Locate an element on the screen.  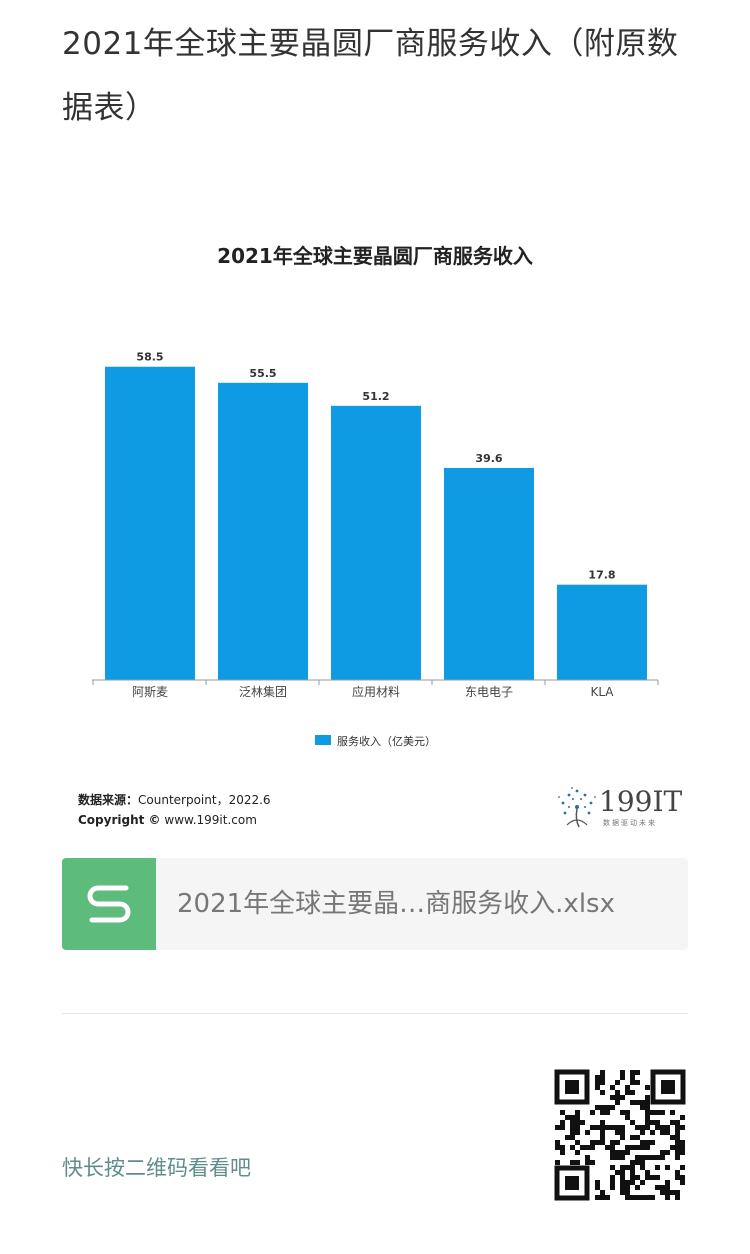
copyright-label: Copyright © is located at coordinates (119, 820).